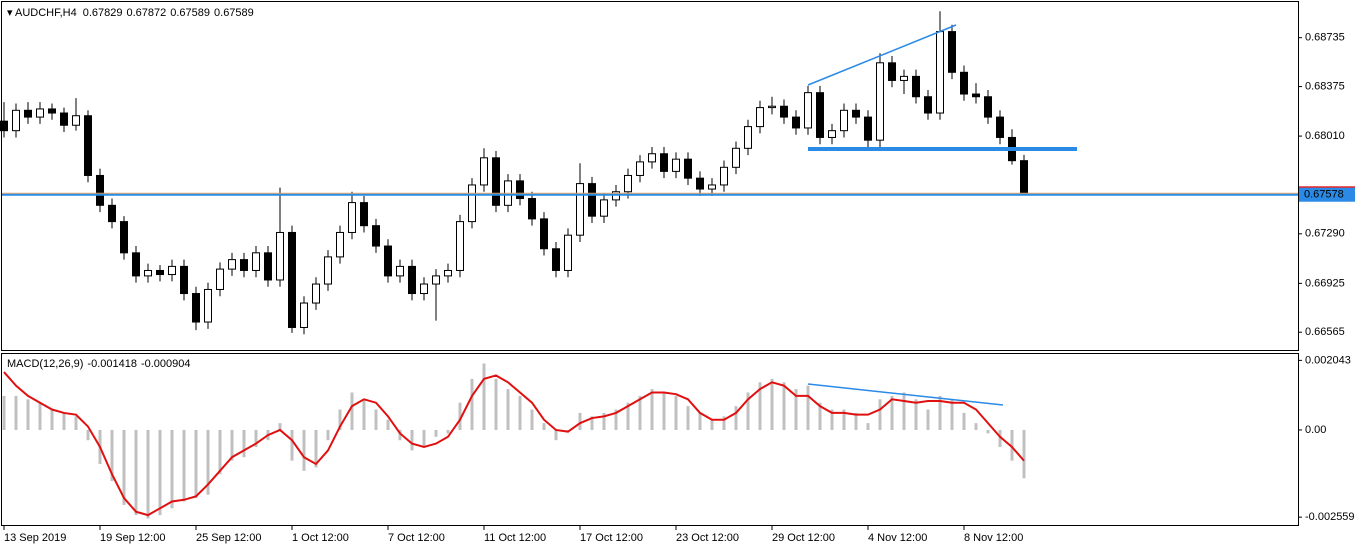  What do you see at coordinates (1324, 195) in the screenshot?
I see `level-label: 0.67578` at bounding box center [1324, 195].